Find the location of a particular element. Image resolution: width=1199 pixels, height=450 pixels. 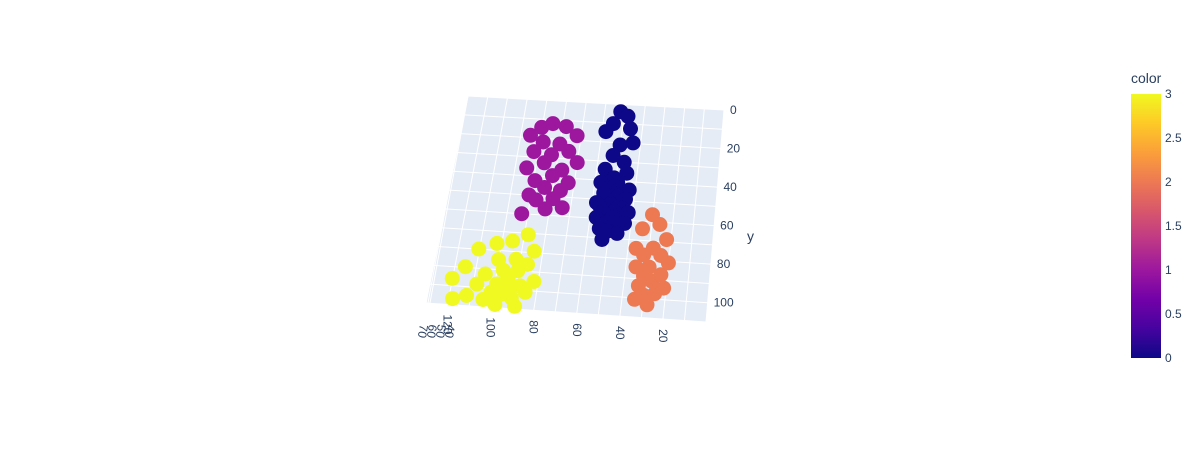

y-axis-title: y is located at coordinates (750, 236).